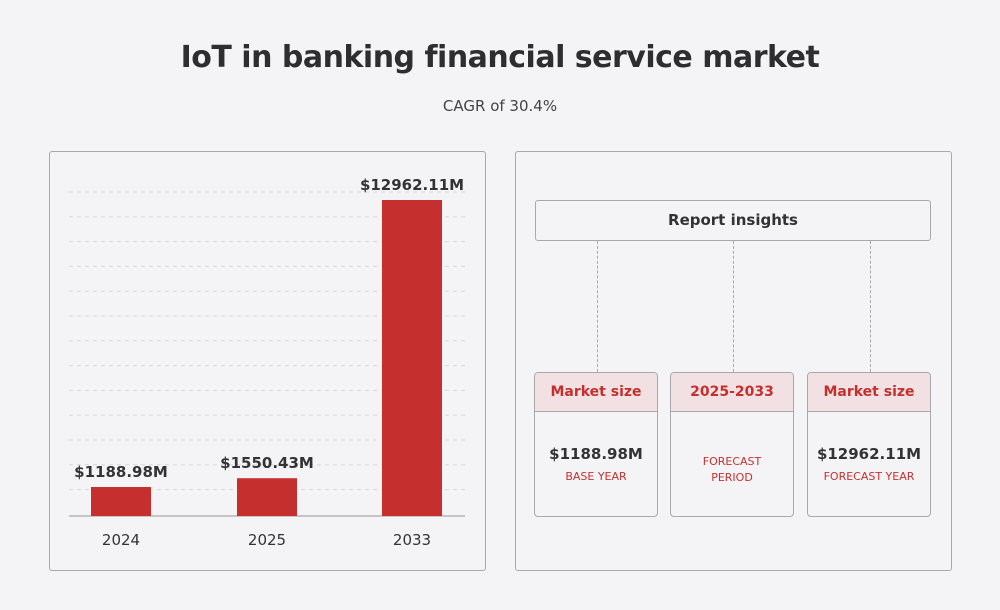 The height and width of the screenshot is (610, 1000). What do you see at coordinates (869, 444) in the screenshot?
I see `card-forecast-year: Market size $12962.11M FORECAST YEAR` at bounding box center [869, 444].